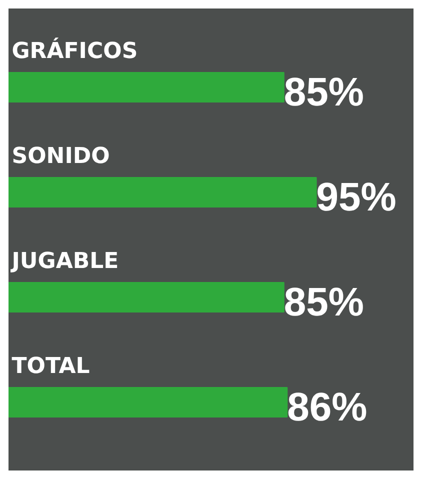 Image resolution: width=421 pixels, height=478 pixels. What do you see at coordinates (51, 367) in the screenshot?
I see `y-tick-label: TOTAL` at bounding box center [51, 367].